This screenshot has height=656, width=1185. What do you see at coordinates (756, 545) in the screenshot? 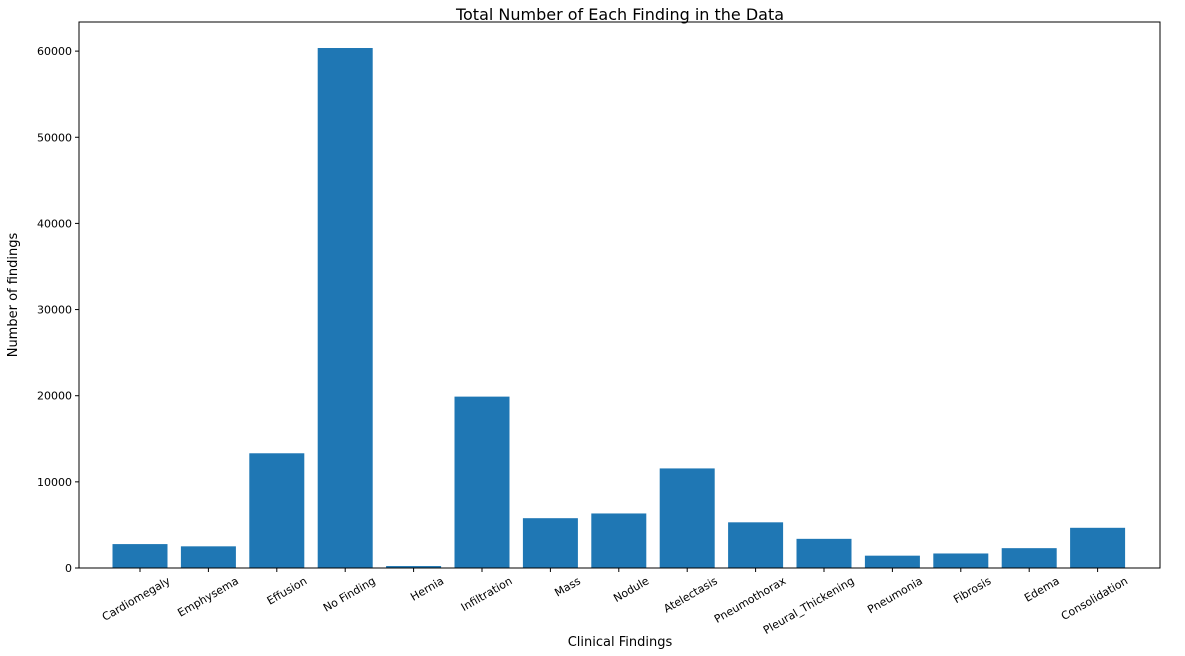
I see `bar-pneumothorax` at bounding box center [756, 545].